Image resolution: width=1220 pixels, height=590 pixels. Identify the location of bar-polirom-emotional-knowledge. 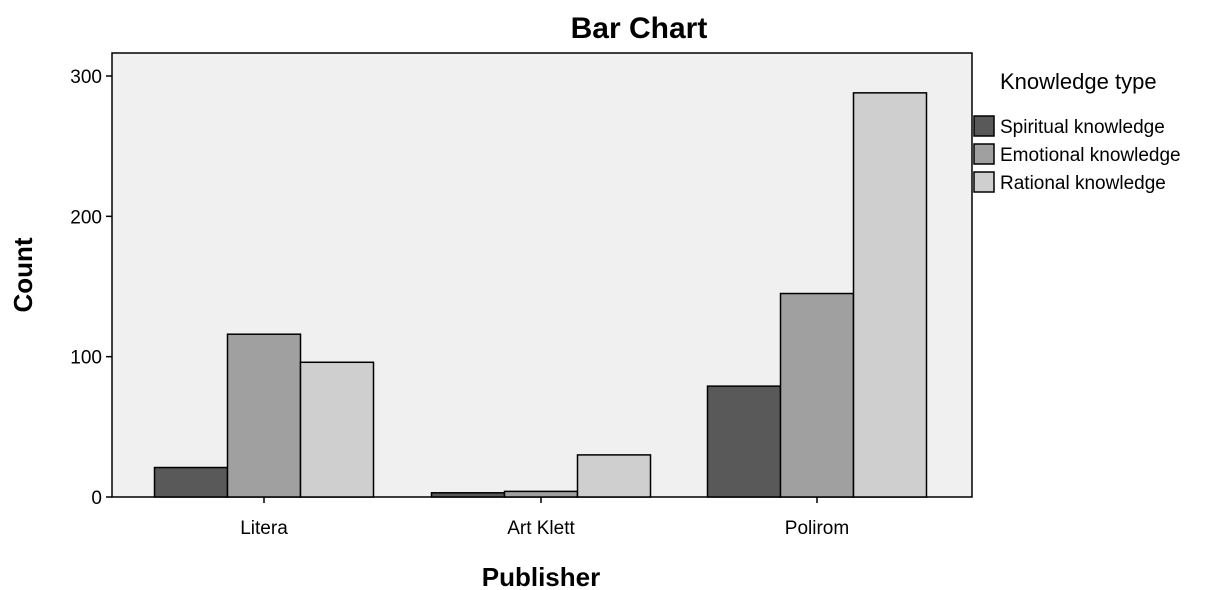
(817, 395).